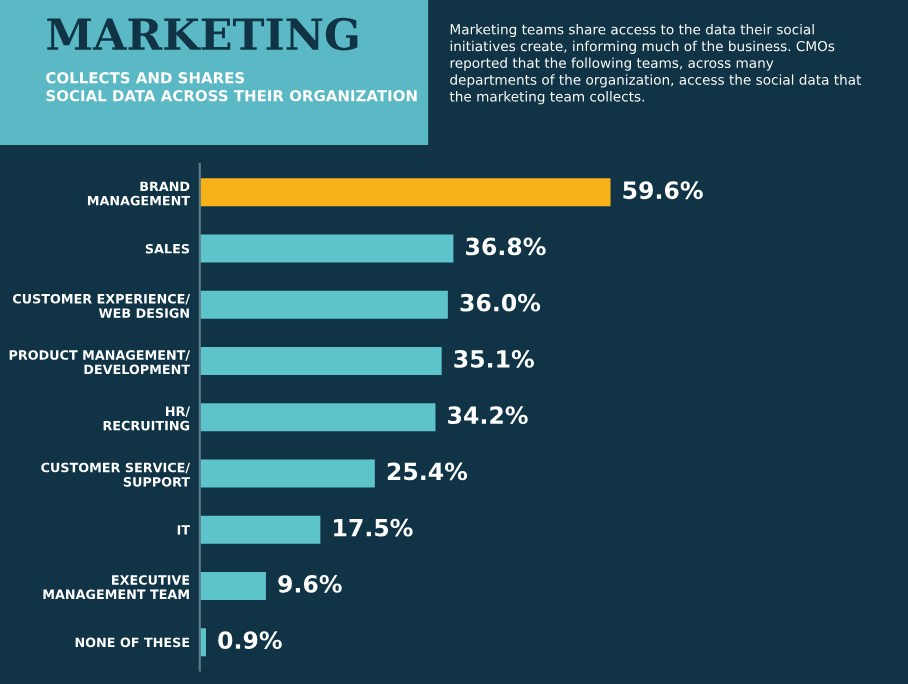 The width and height of the screenshot is (908, 684). I want to click on data-label: 0.9%, so click(250, 640).